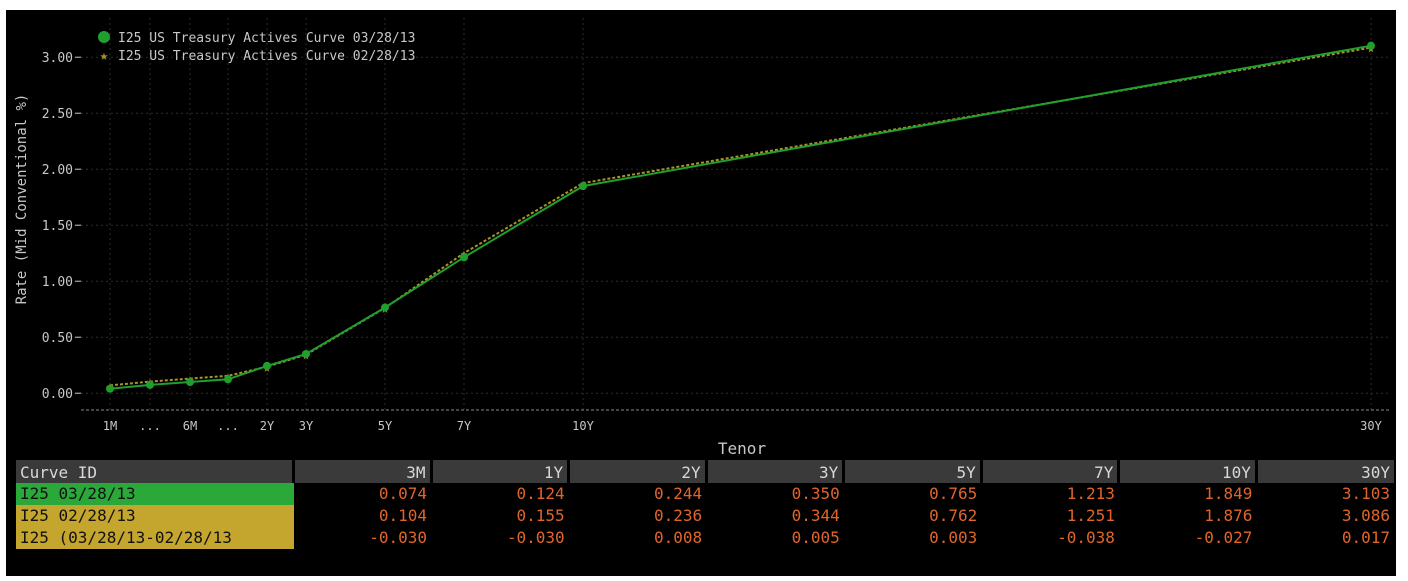  What do you see at coordinates (57, 394) in the screenshot?
I see `y-tick-label: 0.00` at bounding box center [57, 394].